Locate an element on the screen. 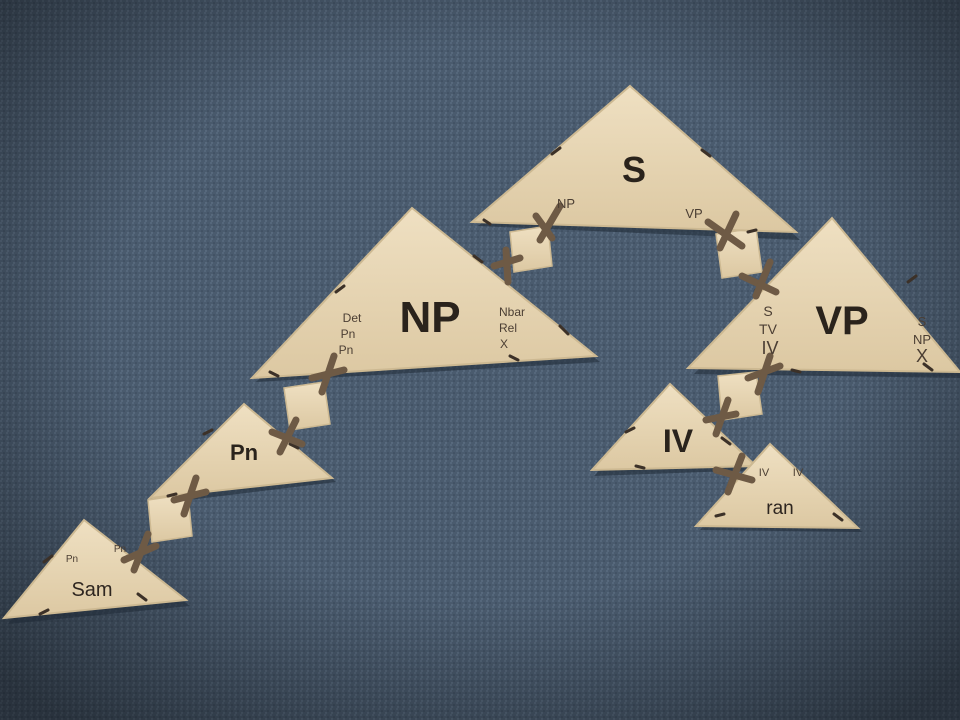 The image size is (960, 720). sam-slot-left: Pn is located at coordinates (72, 559).